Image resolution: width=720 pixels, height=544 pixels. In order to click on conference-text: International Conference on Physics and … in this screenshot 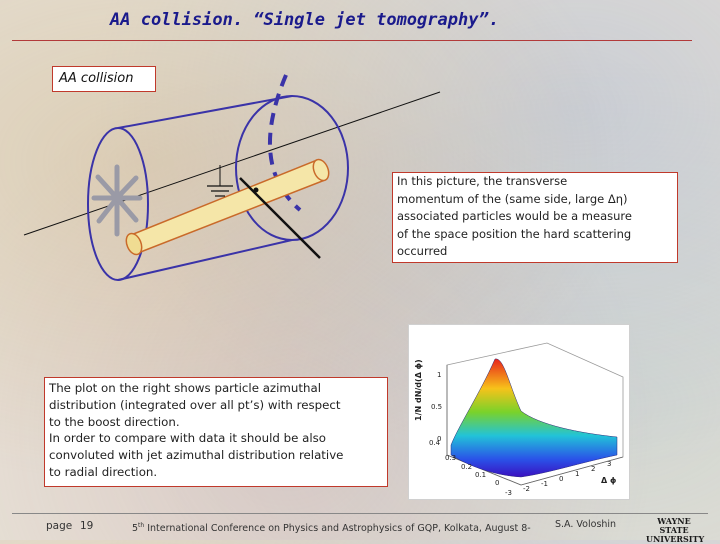, I will do `click(339, 529)`.